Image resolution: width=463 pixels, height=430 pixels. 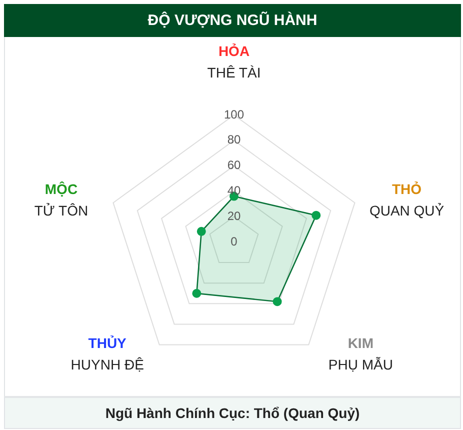 I want to click on text: Ngũ Hành Chính Cục: Thổ (Quan Quỷ), so click(x=232, y=412).